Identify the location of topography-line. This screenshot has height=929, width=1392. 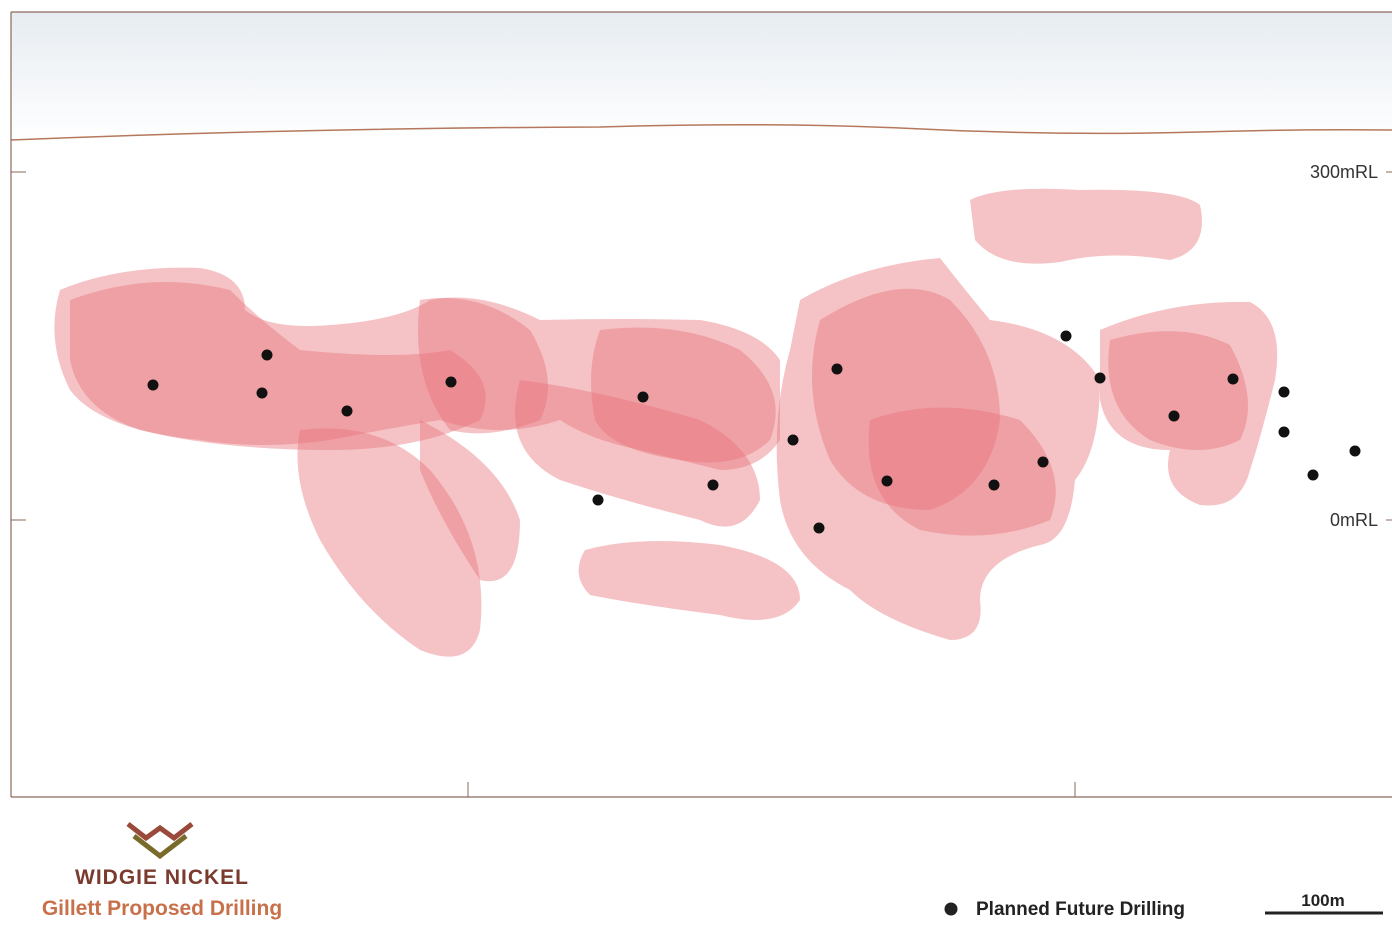
(701, 132).